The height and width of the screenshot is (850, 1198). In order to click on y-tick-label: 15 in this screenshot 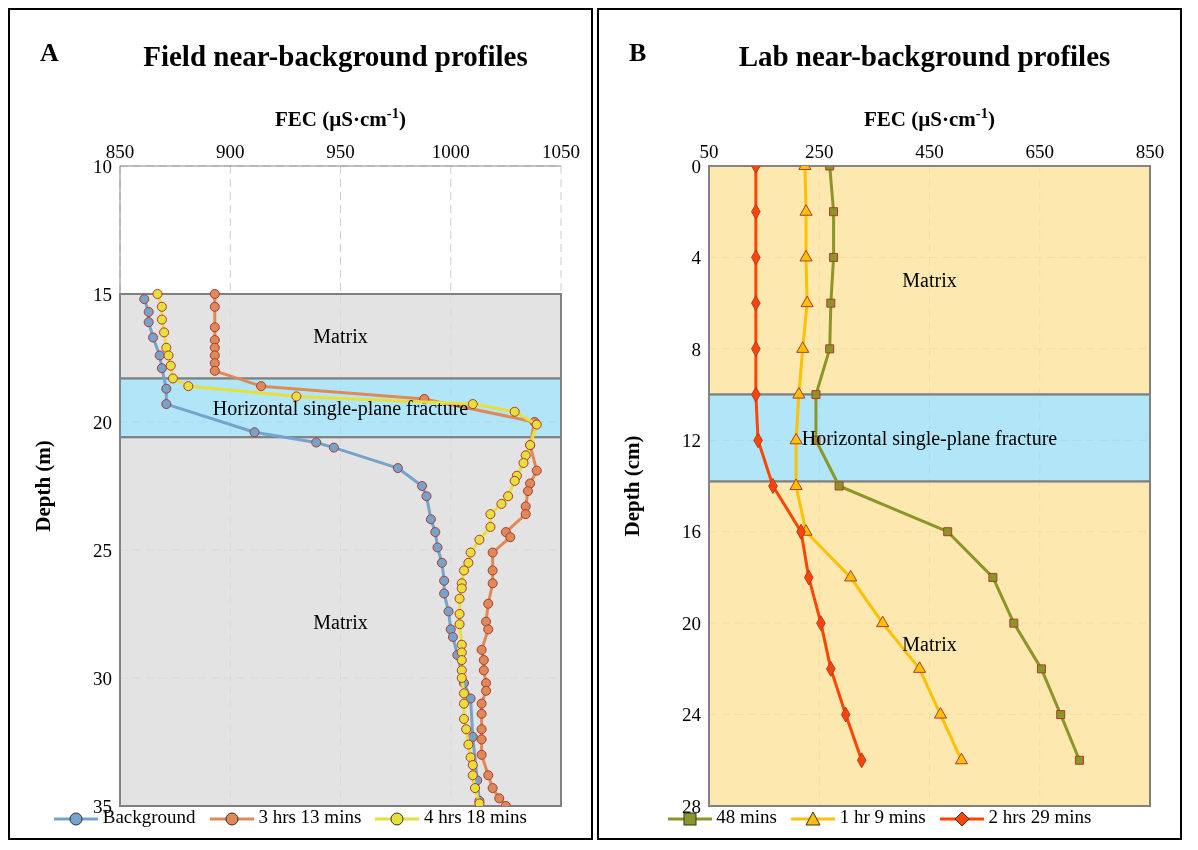, I will do `click(102, 294)`.